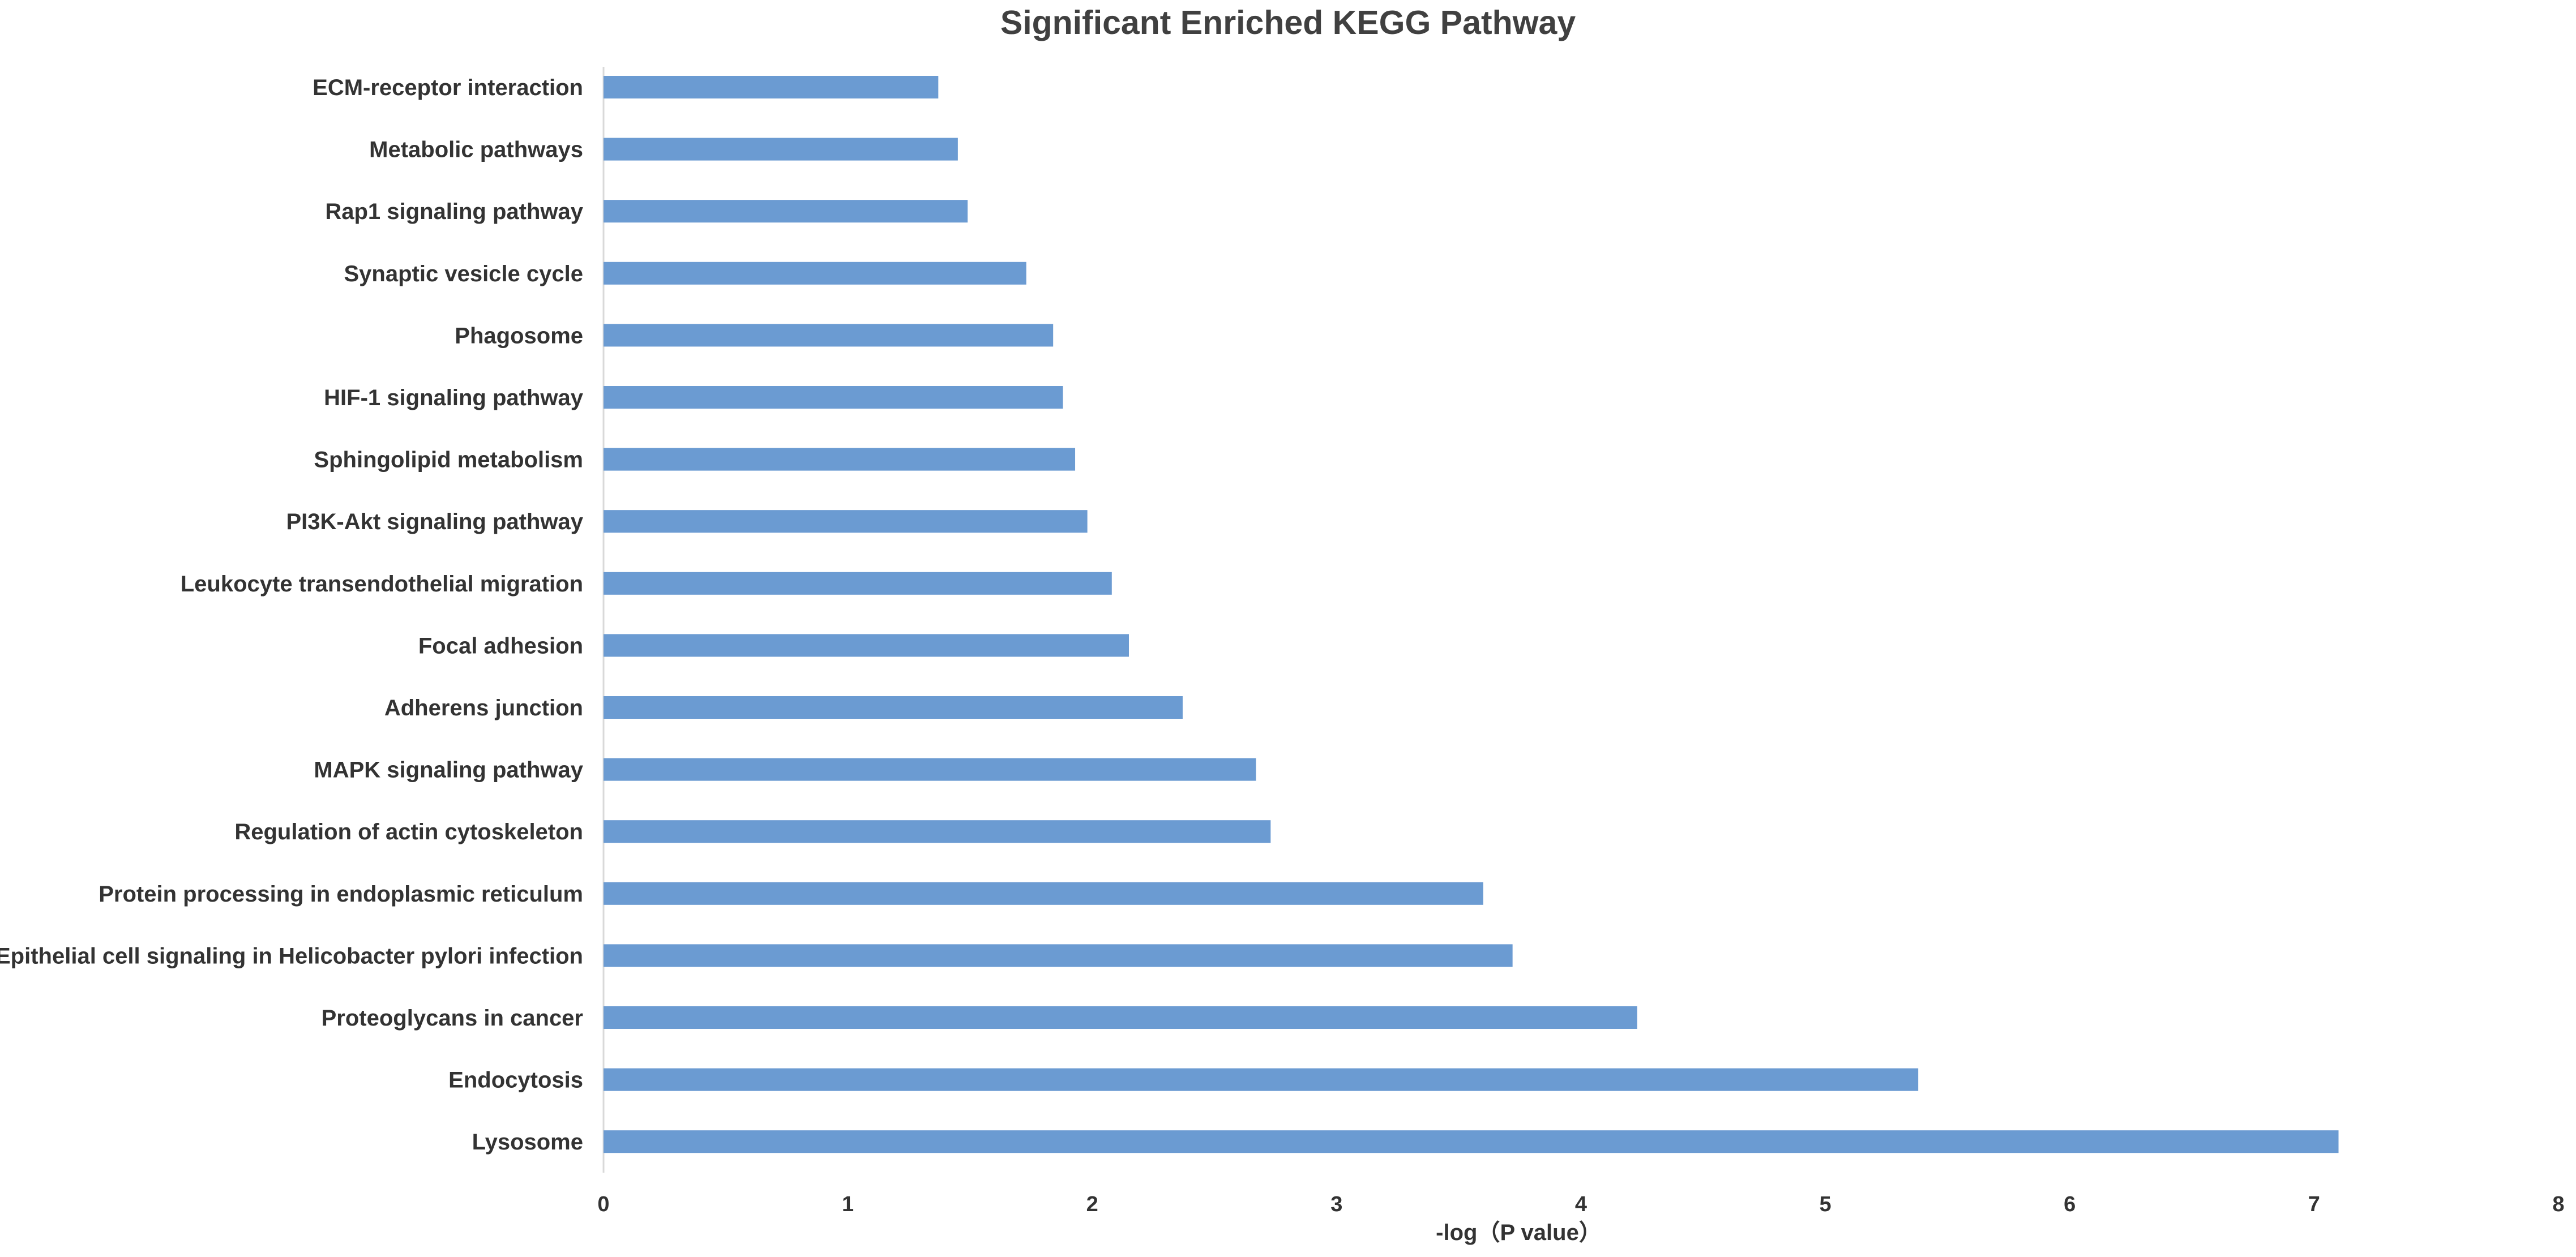 Image resolution: width=2576 pixels, height=1257 pixels. Describe the element at coordinates (1336, 1204) in the screenshot. I see `x-tick-label: 3` at that location.